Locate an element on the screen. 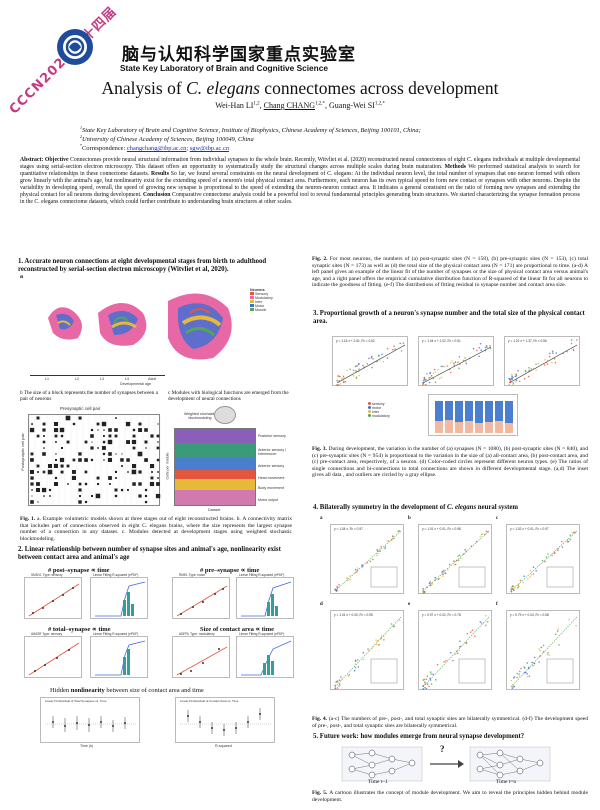  email-link-2: sgw@ibp.ac.cn is located at coordinates (209, 149).